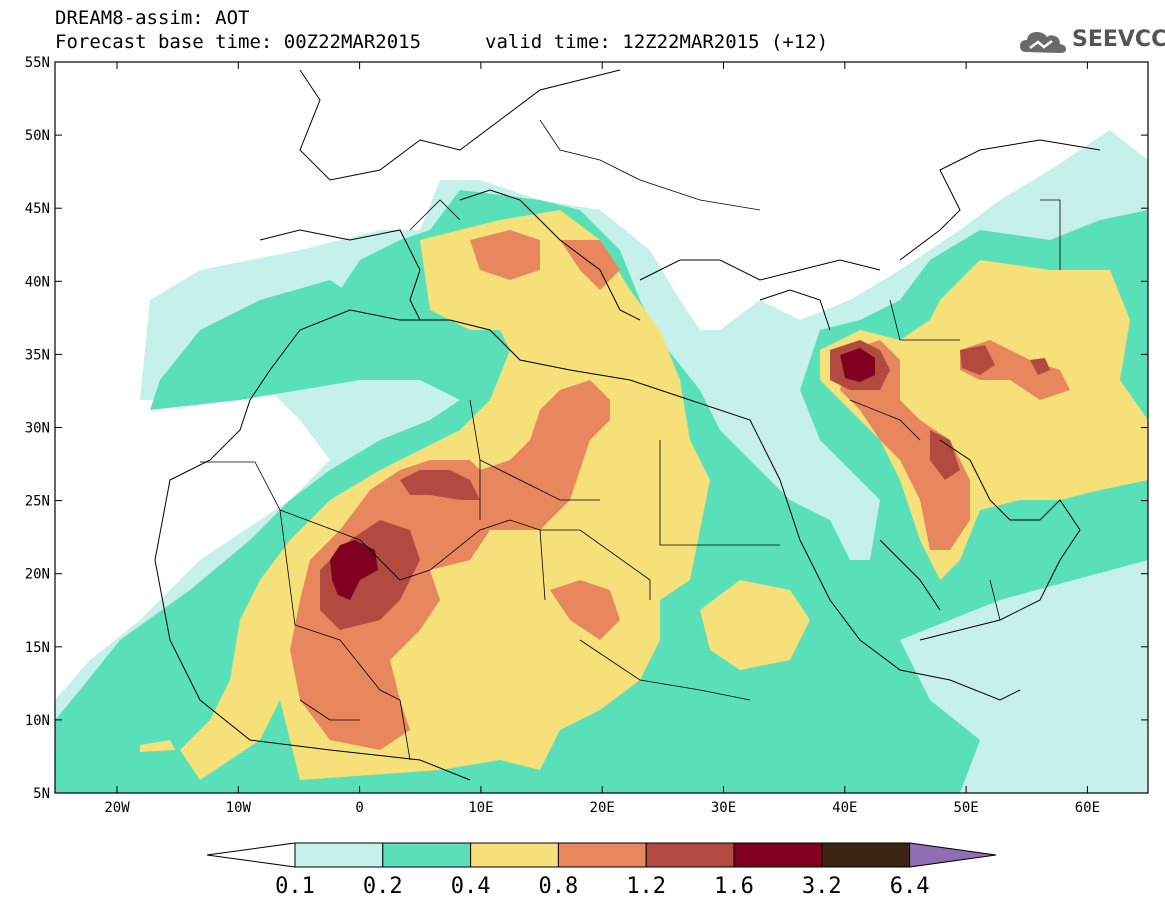 This screenshot has height=905, width=1165. Describe the element at coordinates (37, 721) in the screenshot. I see `lat-label: 10N` at that location.